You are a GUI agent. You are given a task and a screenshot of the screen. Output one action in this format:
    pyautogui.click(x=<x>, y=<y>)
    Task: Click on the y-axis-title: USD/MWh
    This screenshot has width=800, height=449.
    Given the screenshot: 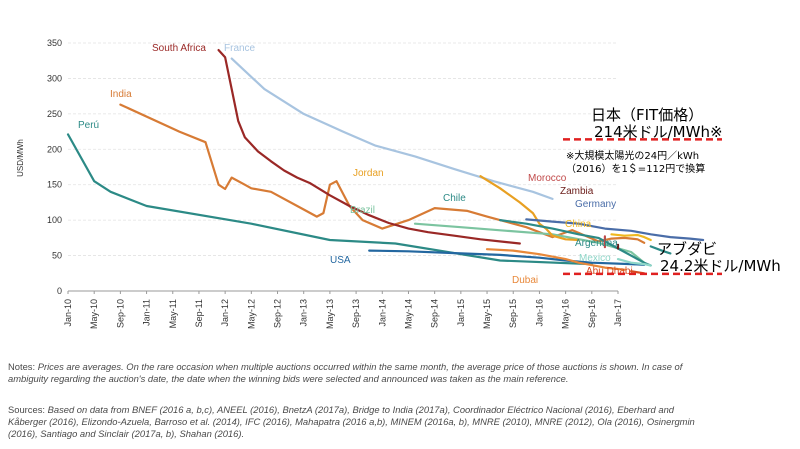 What is the action you would take?
    pyautogui.click(x=20, y=158)
    